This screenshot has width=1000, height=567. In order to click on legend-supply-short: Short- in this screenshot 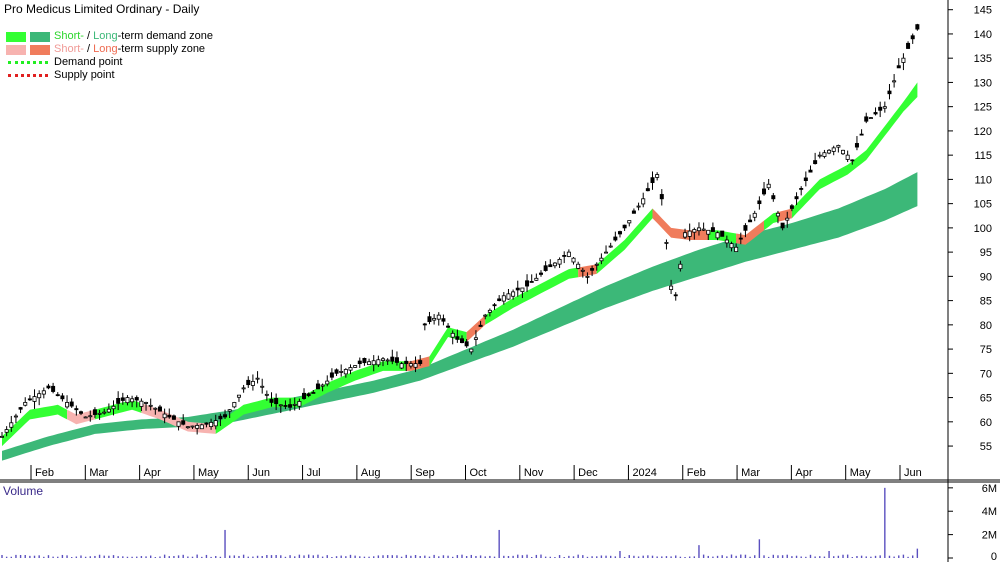, I will do `click(69, 49)`.